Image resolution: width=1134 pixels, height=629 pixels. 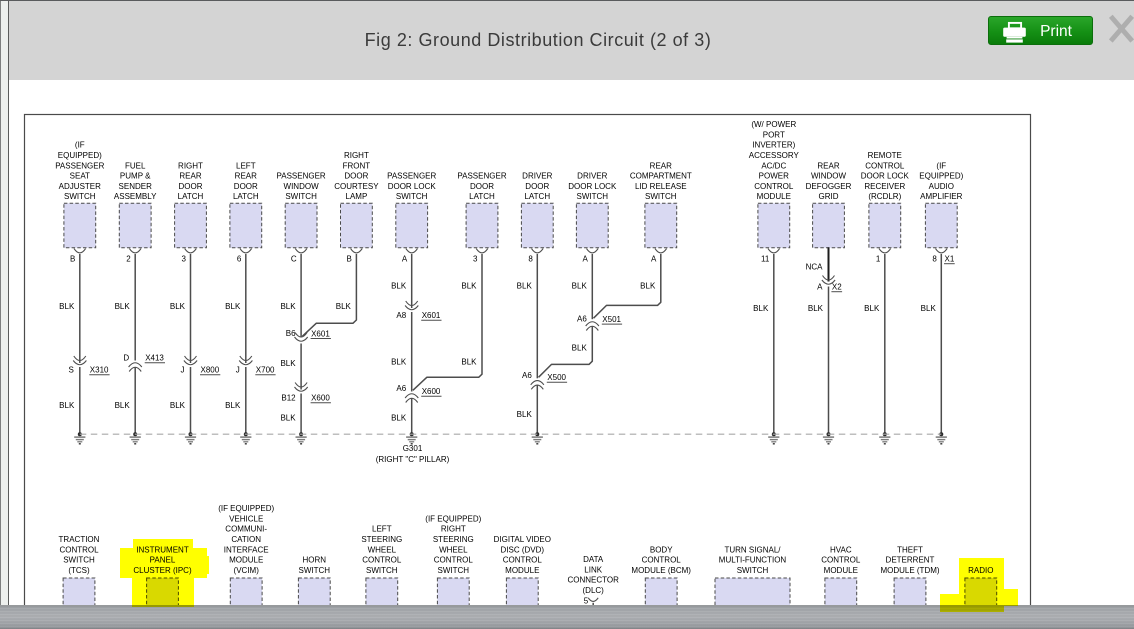 What do you see at coordinates (773, 145) in the screenshot?
I see `svg-text: INVERTER)` at bounding box center [773, 145].